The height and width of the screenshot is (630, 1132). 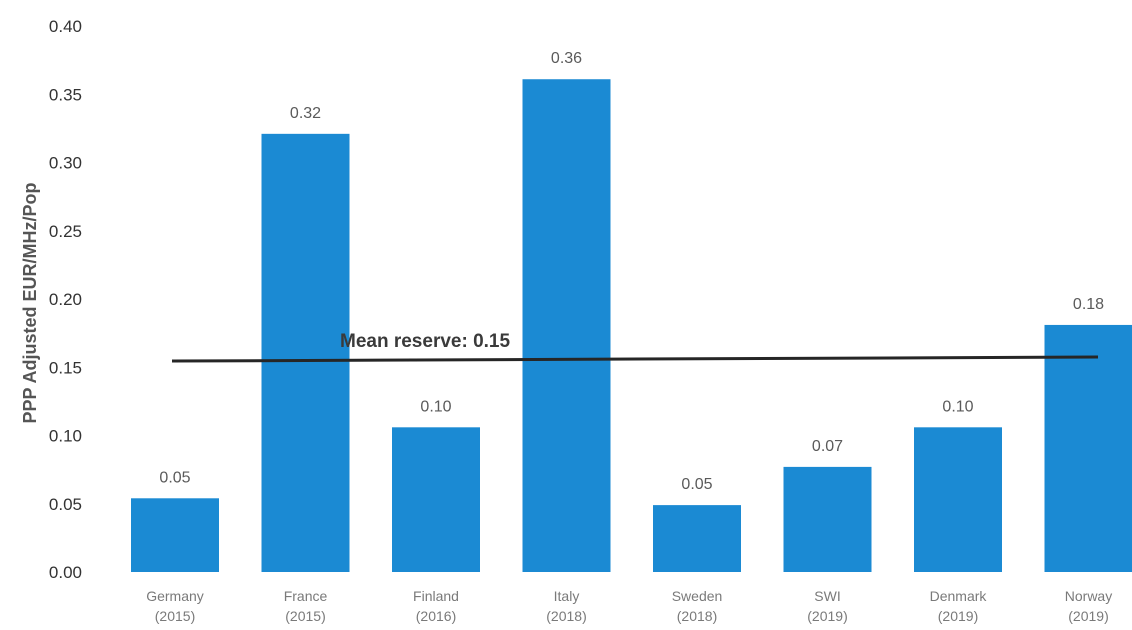 What do you see at coordinates (827, 606) in the screenshot?
I see `x-tick-label: SWI (2019)` at bounding box center [827, 606].